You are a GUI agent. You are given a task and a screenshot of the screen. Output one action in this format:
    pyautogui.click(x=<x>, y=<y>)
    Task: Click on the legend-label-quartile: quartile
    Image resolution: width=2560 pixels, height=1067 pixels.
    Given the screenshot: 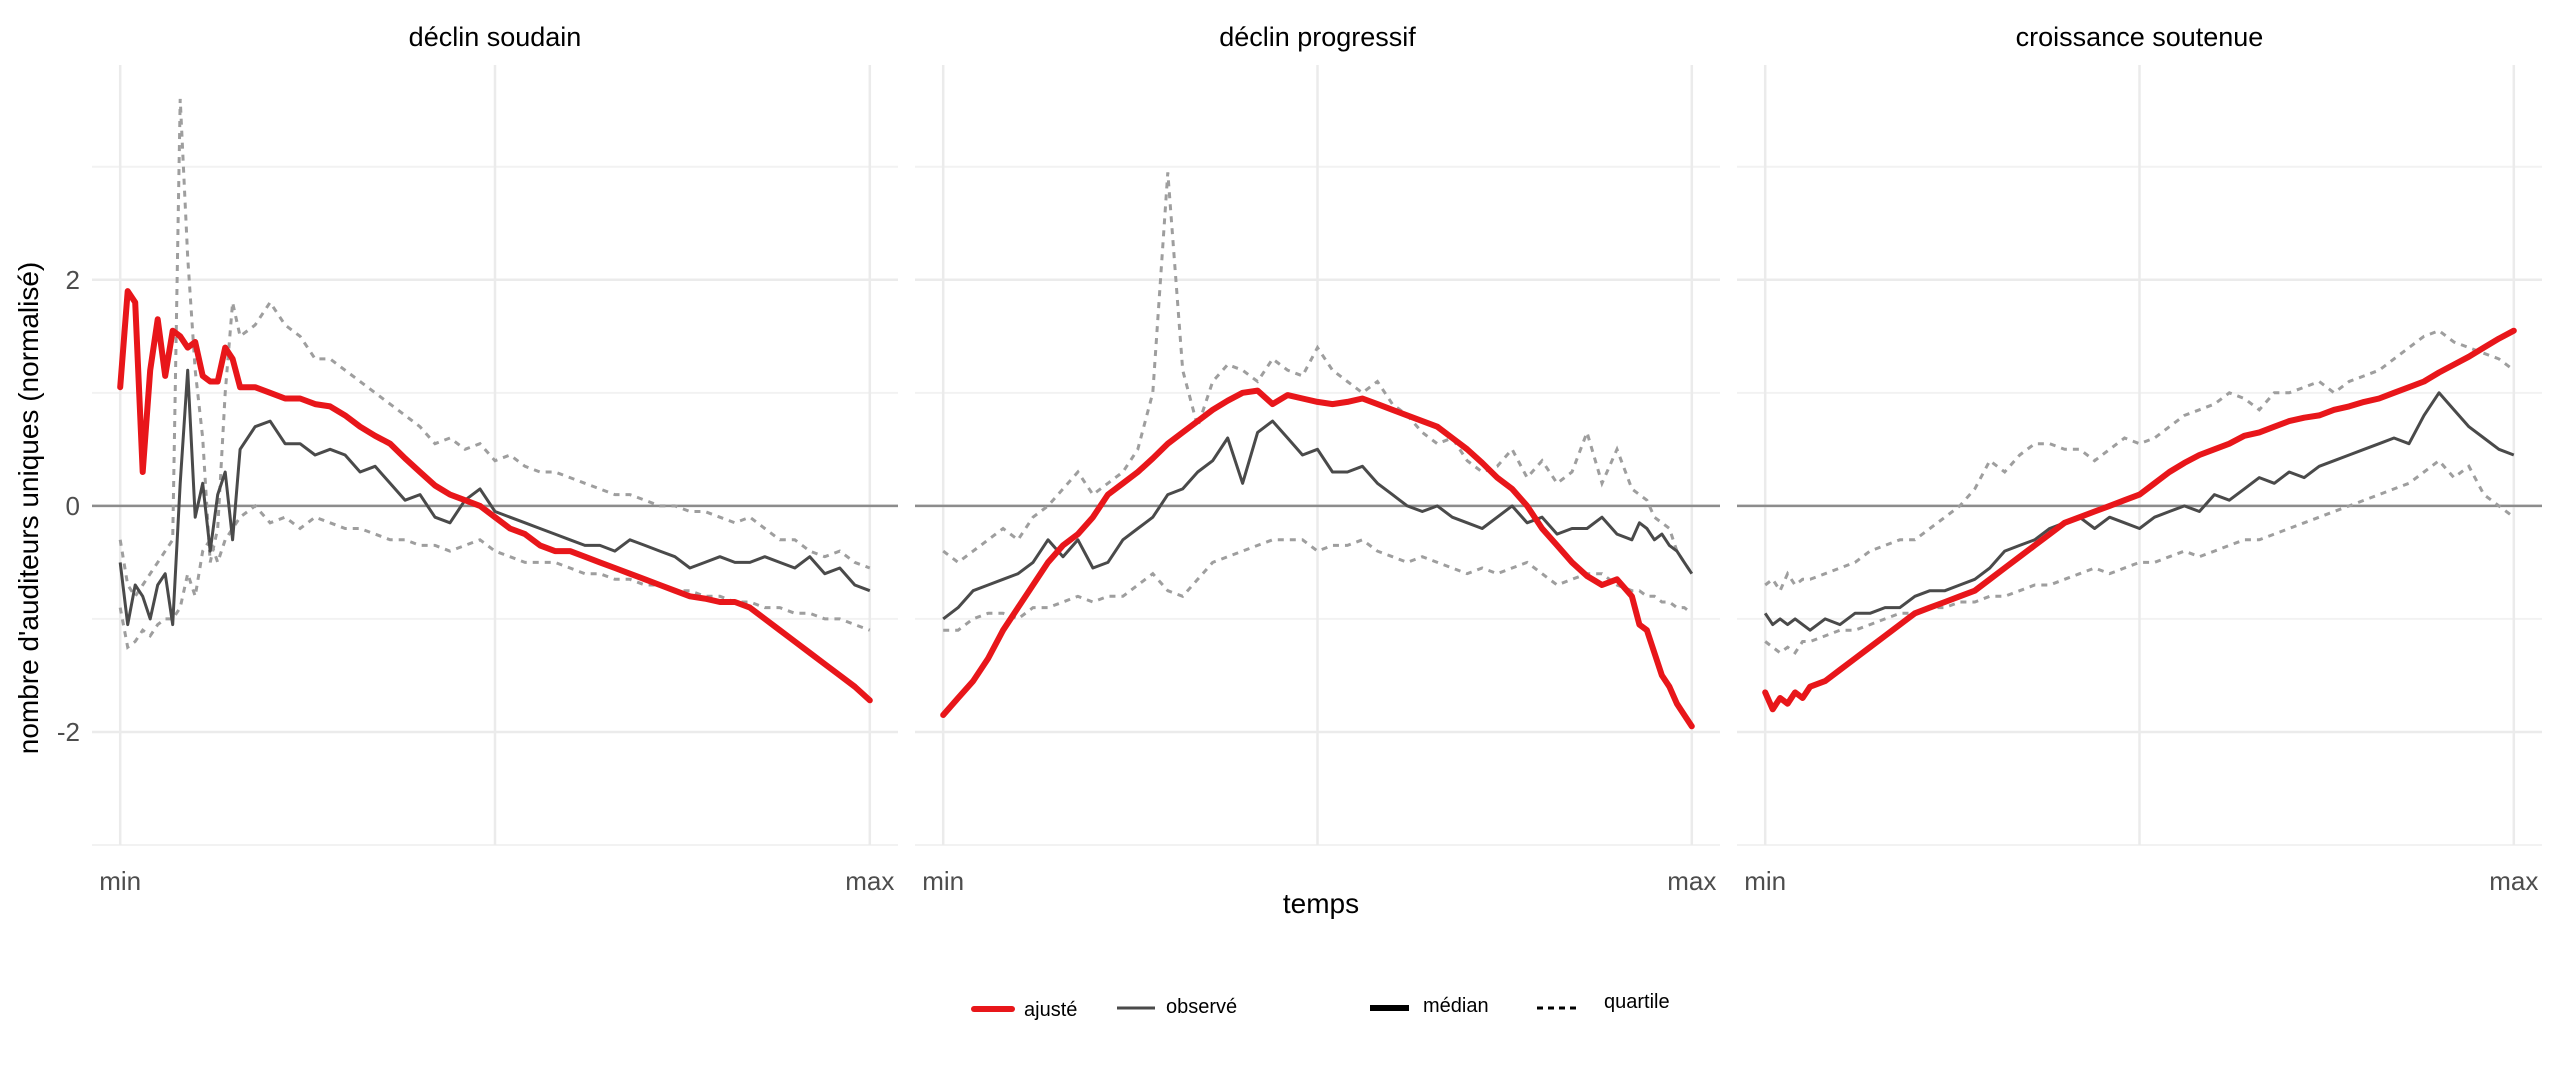 What is the action you would take?
    pyautogui.click(x=1637, y=1002)
    